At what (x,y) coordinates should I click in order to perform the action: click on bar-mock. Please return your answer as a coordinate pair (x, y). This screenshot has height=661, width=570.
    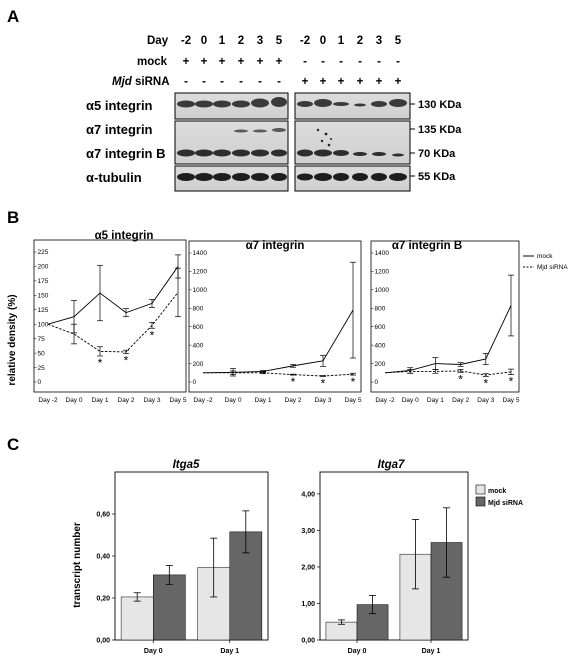
    Looking at the image, I should click on (341, 631).